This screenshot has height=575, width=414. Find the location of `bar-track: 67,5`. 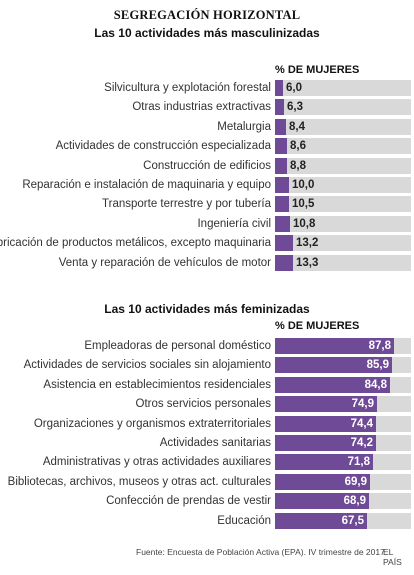

bar-track: 67,5 is located at coordinates (343, 520).